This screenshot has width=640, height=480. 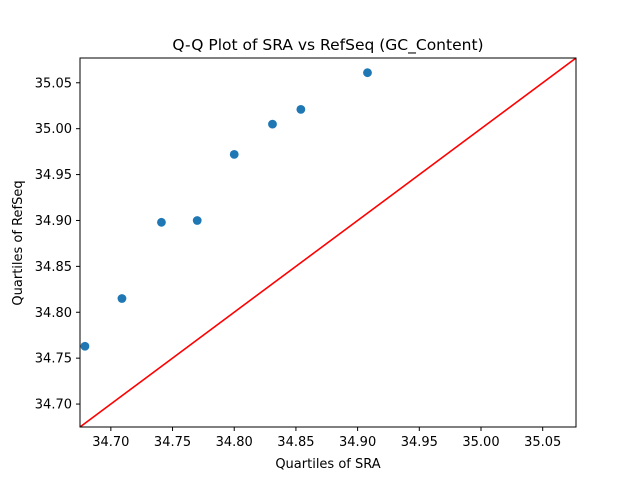 What do you see at coordinates (357, 442) in the screenshot?
I see `x-tick-label: 34.90` at bounding box center [357, 442].